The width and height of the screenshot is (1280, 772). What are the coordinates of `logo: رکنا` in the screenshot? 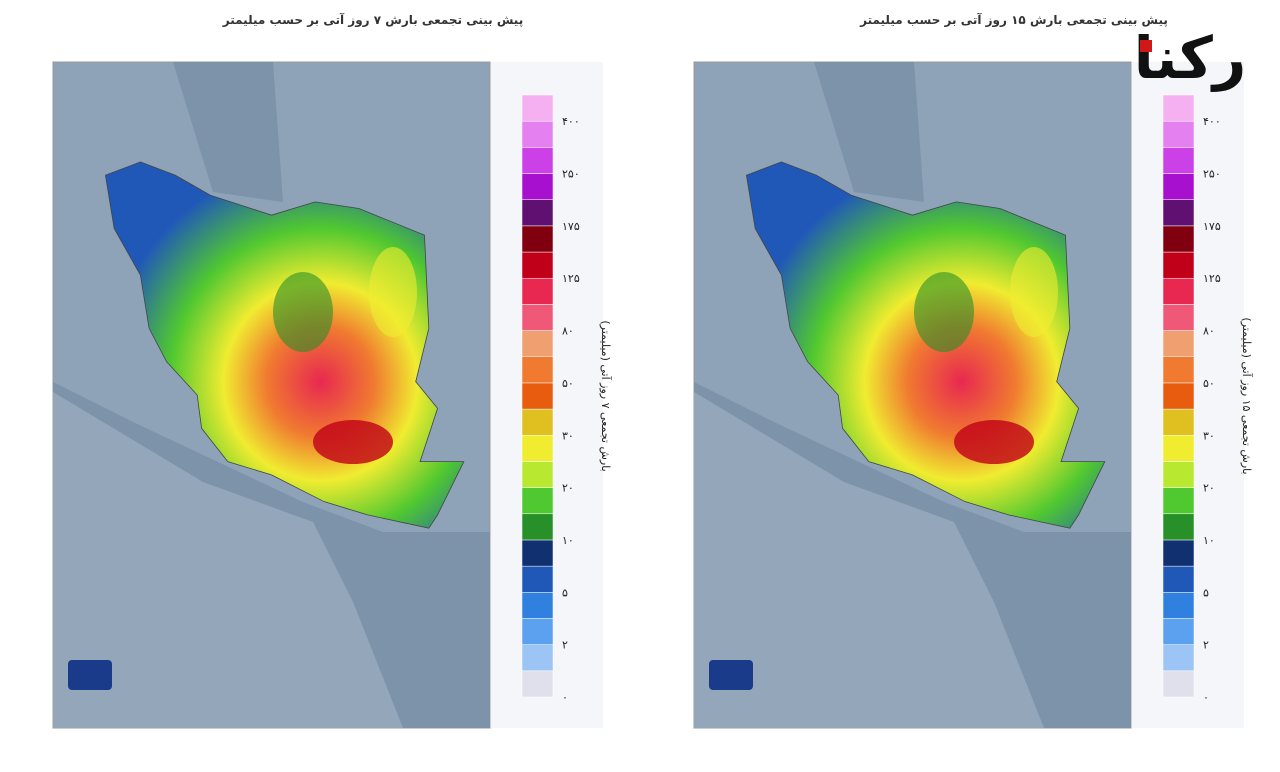 It's located at (1190, 58).